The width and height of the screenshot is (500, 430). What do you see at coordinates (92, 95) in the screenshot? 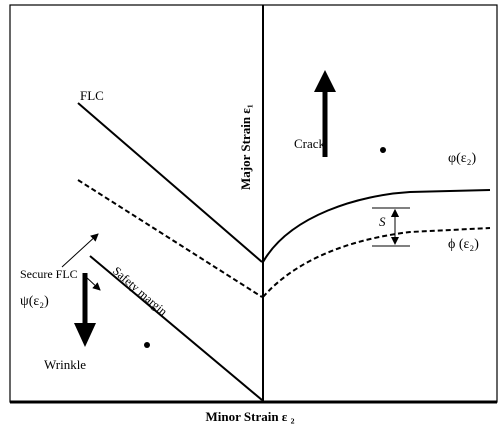
I see `flc-label: FLC` at bounding box center [92, 95].